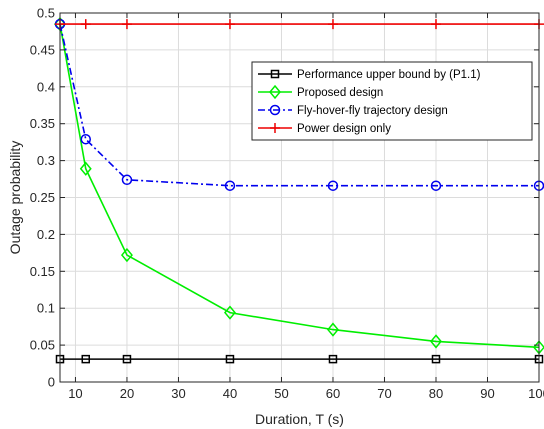 The image size is (544, 429). Describe the element at coordinates (42, 197) in the screenshot. I see `y-tick-label: 0.25` at that location.